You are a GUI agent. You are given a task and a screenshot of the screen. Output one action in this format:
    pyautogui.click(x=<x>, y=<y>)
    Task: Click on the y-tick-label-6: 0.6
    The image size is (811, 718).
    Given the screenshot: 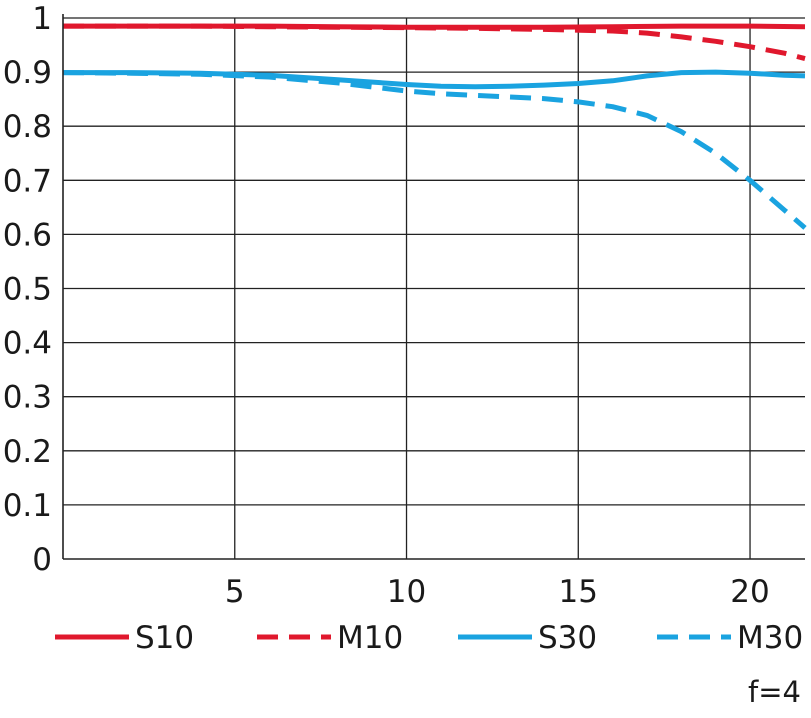 What is the action you would take?
    pyautogui.click(x=27, y=235)
    